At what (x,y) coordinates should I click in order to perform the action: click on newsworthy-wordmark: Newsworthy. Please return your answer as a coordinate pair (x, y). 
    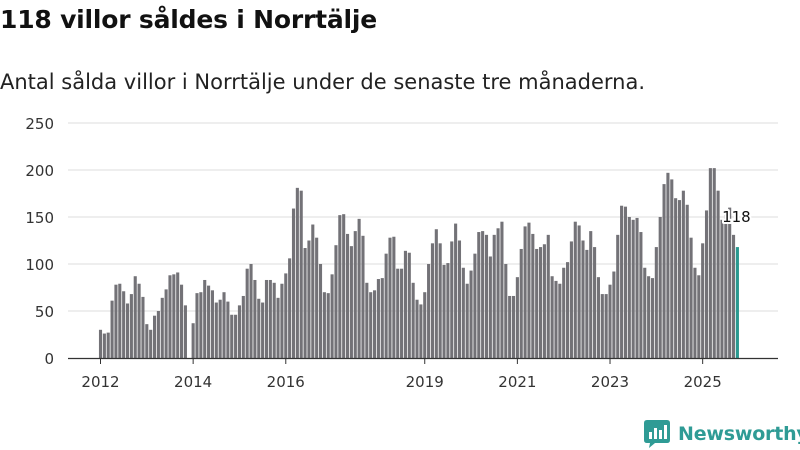
    Looking at the image, I should click on (739, 434).